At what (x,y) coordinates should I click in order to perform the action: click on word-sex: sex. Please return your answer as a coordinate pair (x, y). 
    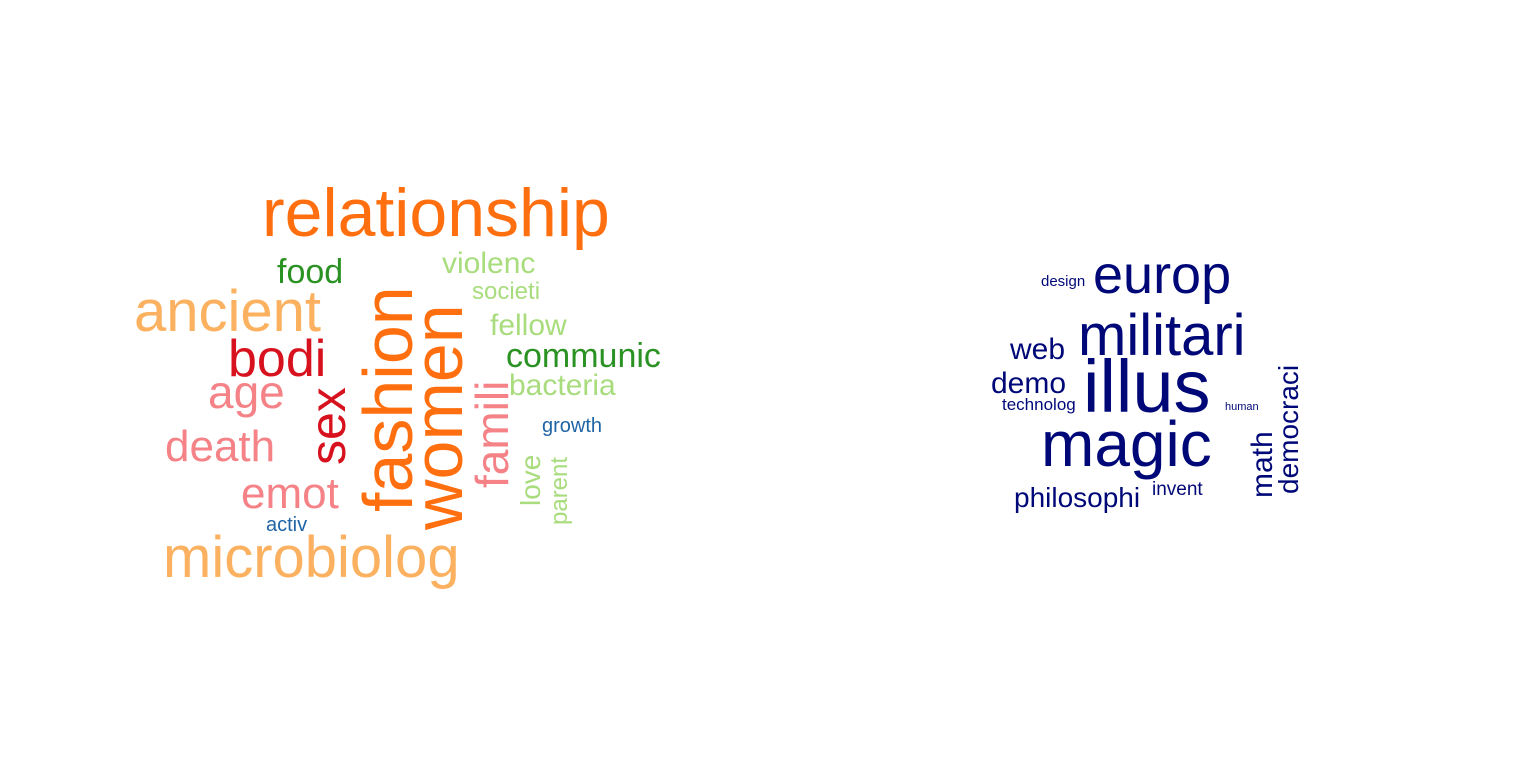
    Looking at the image, I should click on (328, 426).